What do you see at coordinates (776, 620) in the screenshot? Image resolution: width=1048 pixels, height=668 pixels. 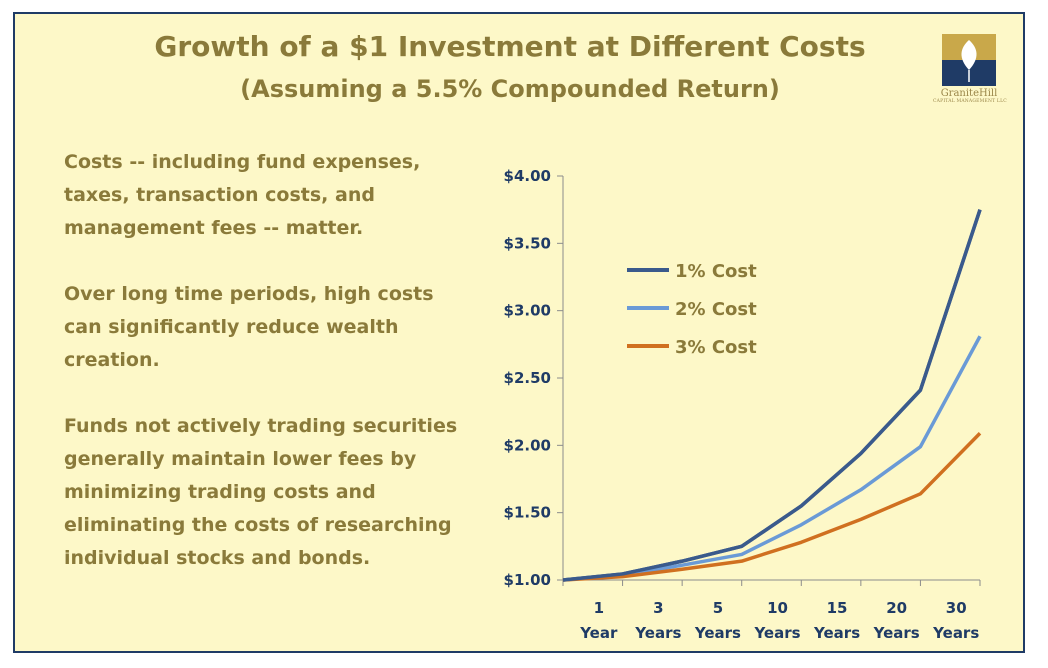 I see `x-tick-label: 10 Years` at bounding box center [776, 620].